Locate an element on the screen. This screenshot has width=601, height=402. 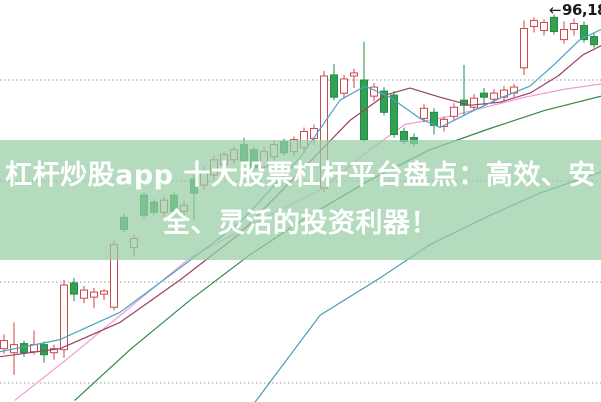
headline-line-2: 全、灵活的投资利器！ is located at coordinates (300, 223).